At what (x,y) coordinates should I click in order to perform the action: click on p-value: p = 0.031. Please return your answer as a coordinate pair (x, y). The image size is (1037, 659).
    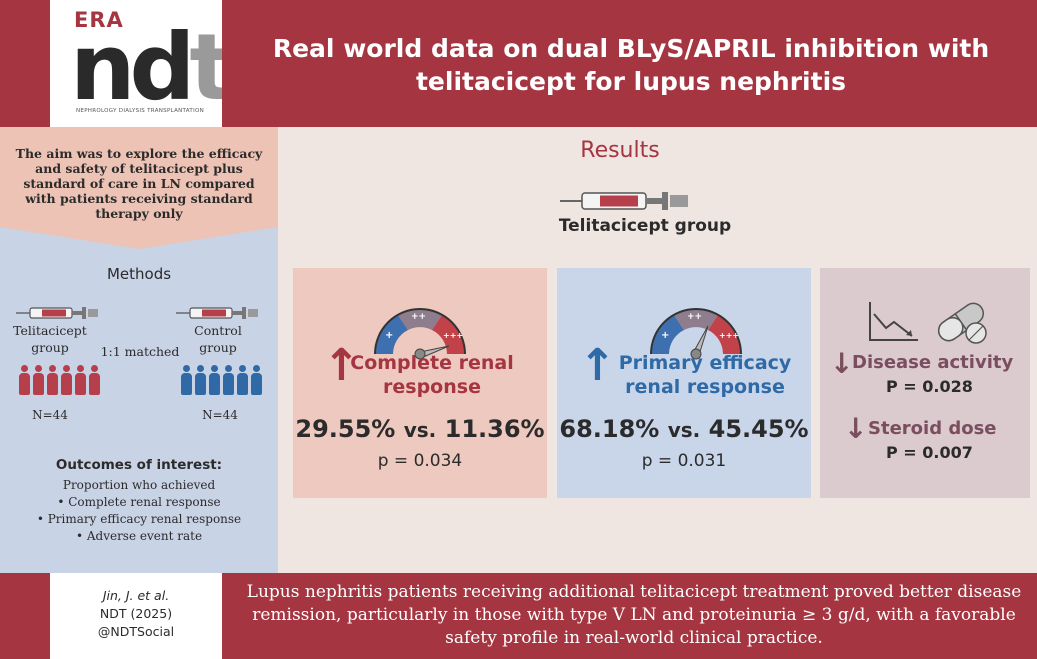
    Looking at the image, I should click on (684, 461).